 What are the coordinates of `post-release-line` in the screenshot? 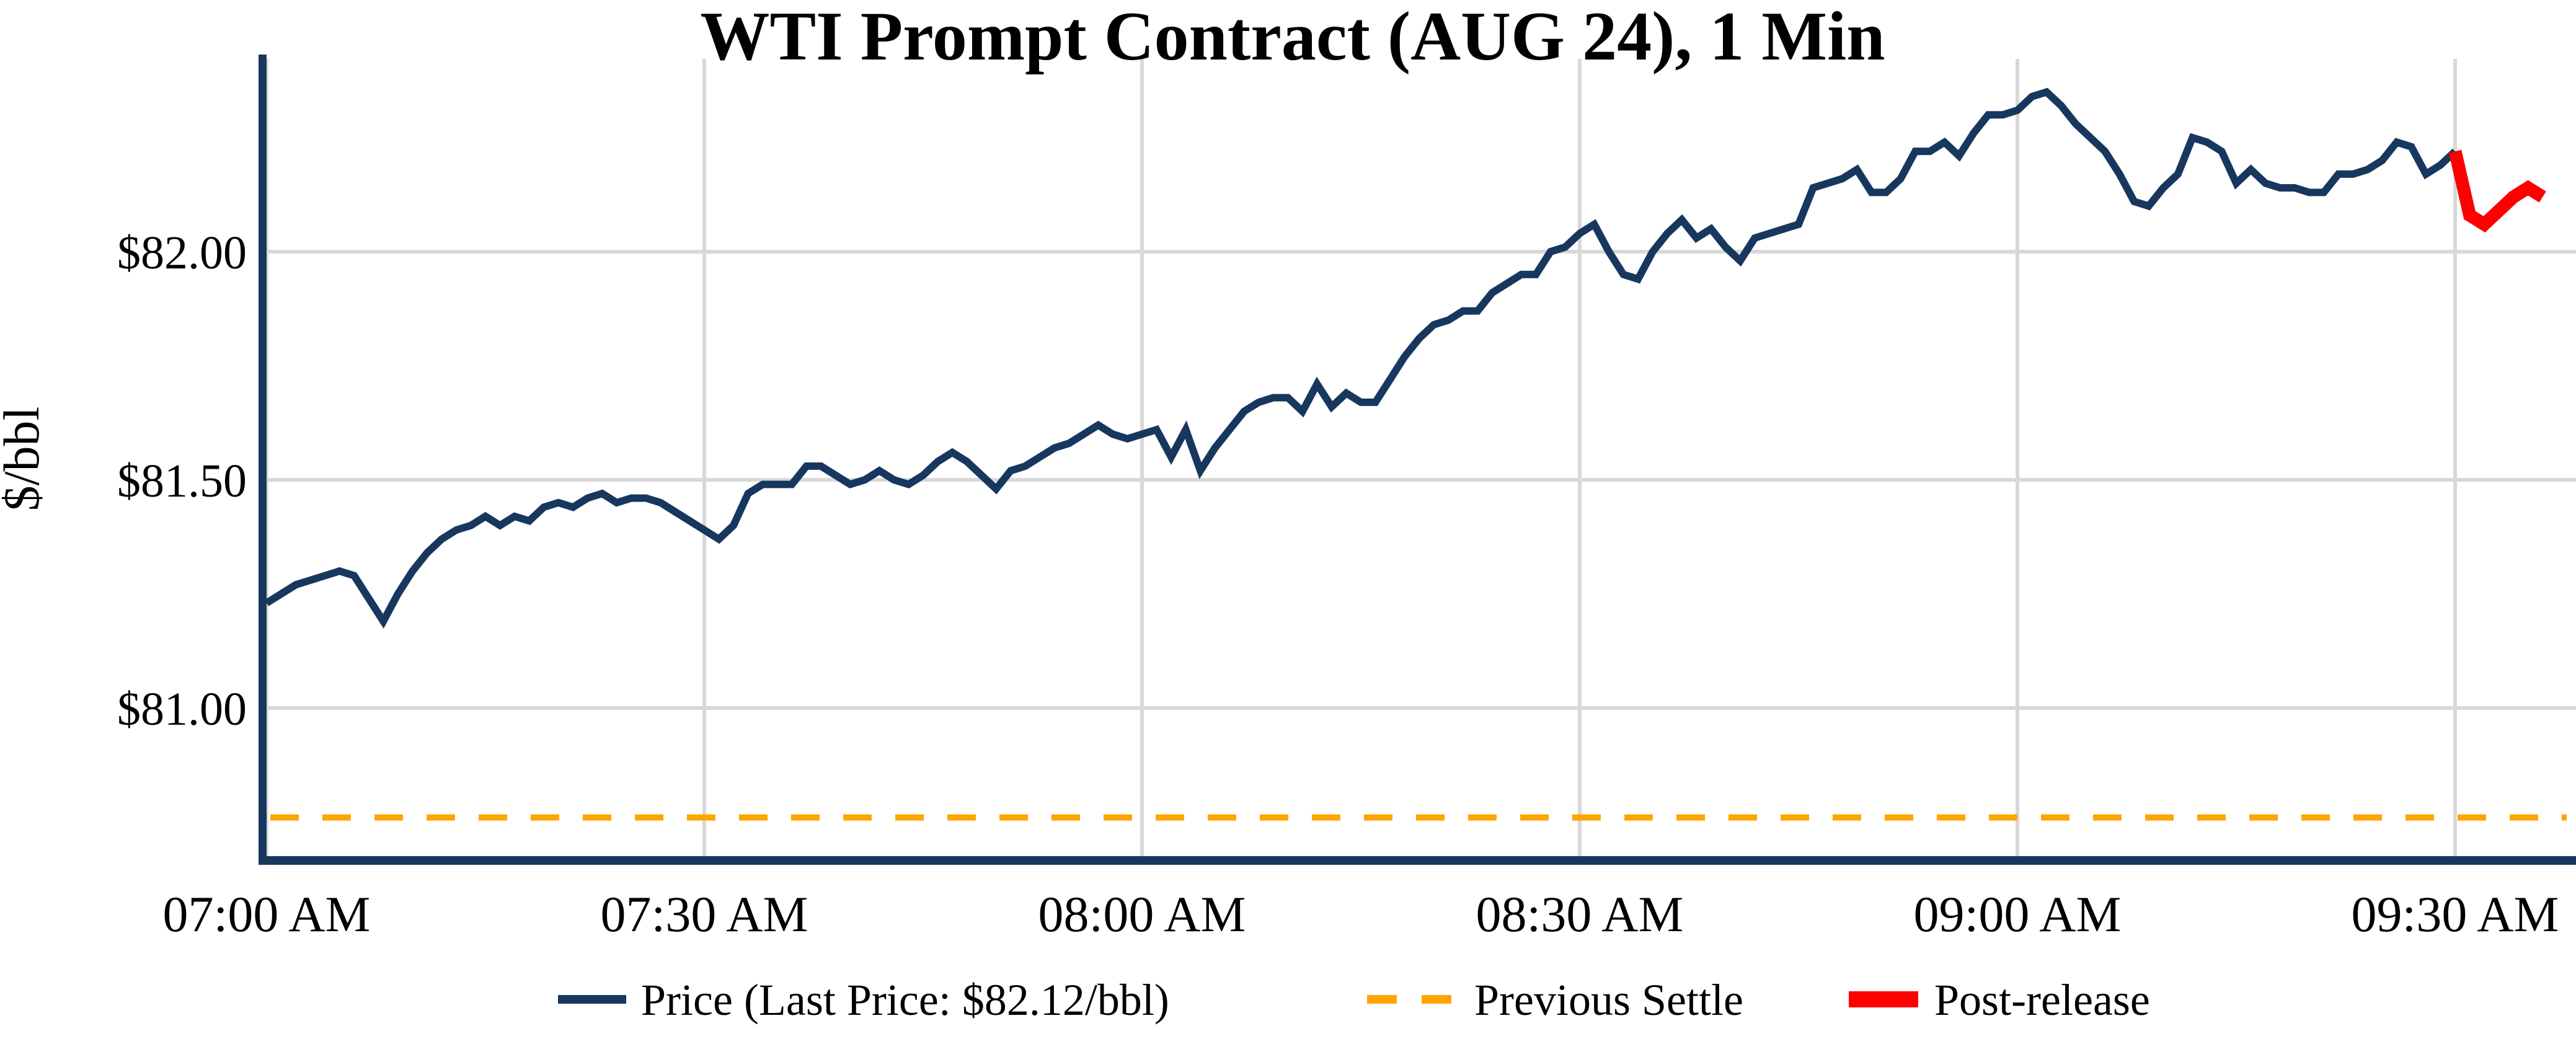 It's located at (2497, 191).